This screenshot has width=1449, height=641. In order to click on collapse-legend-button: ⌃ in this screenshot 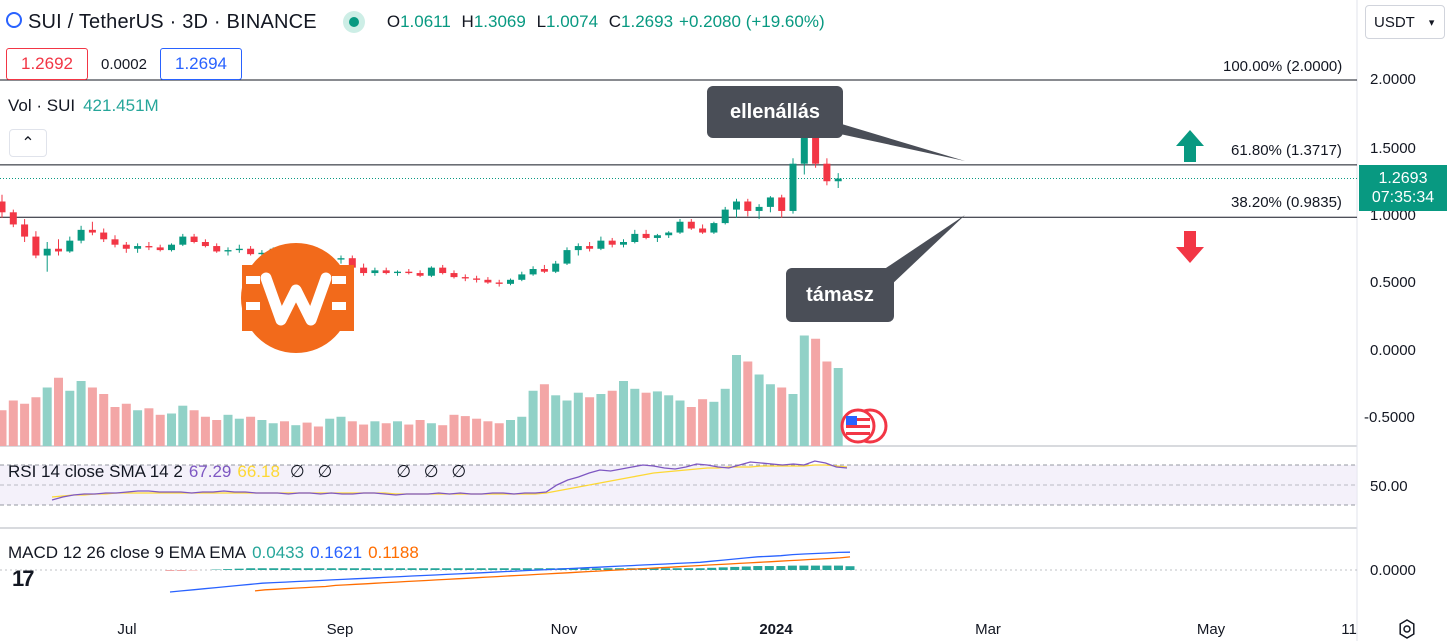, I will do `click(28, 143)`.